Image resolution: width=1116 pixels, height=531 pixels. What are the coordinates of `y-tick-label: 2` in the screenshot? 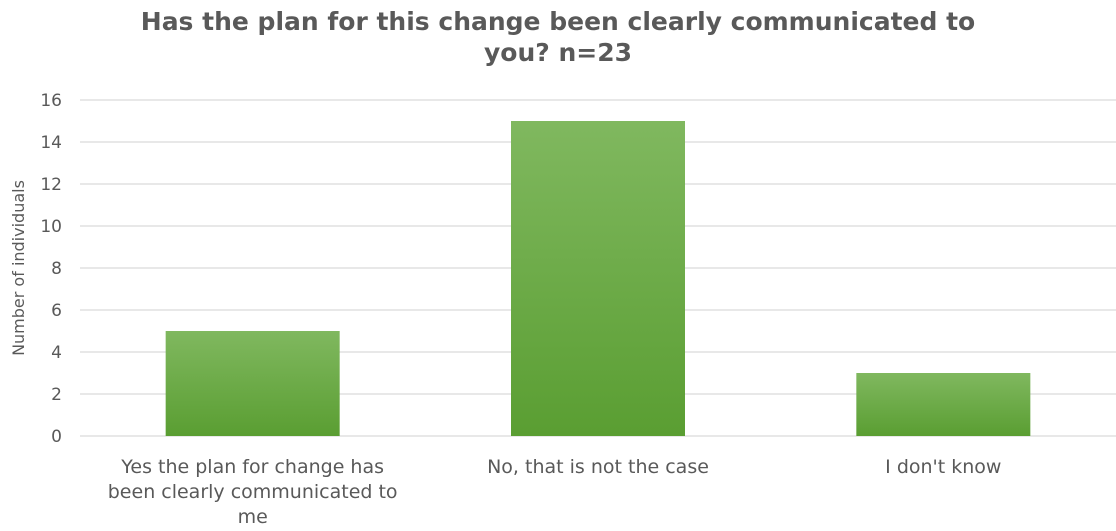 It's located at (56, 395).